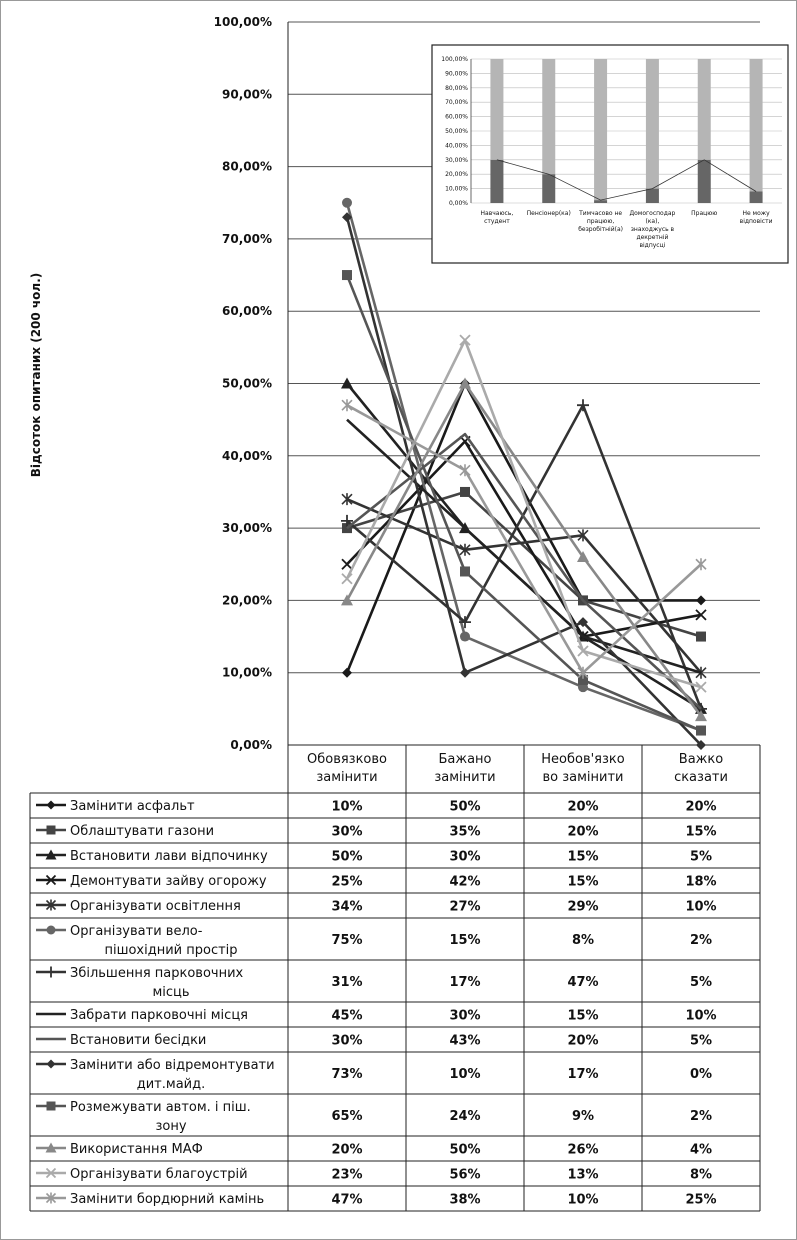 The image size is (797, 1240). I want to click on inset-y-tick-label: 30,00%, so click(456, 160).